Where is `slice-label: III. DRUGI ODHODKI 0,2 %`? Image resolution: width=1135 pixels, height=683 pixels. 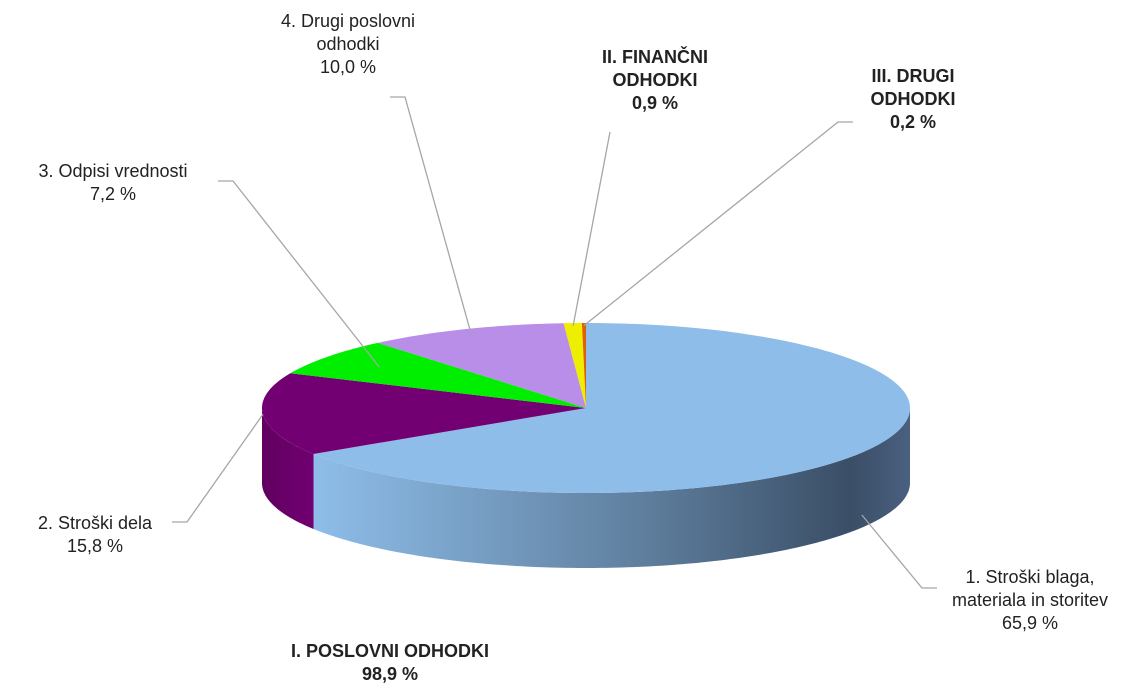 slice-label: III. DRUGI ODHODKI 0,2 % is located at coordinates (913, 99).